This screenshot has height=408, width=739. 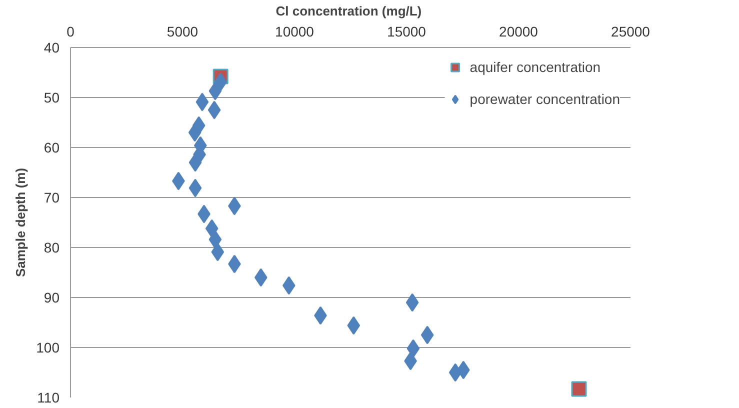 I want to click on y-tick-label: 40, so click(x=52, y=48).